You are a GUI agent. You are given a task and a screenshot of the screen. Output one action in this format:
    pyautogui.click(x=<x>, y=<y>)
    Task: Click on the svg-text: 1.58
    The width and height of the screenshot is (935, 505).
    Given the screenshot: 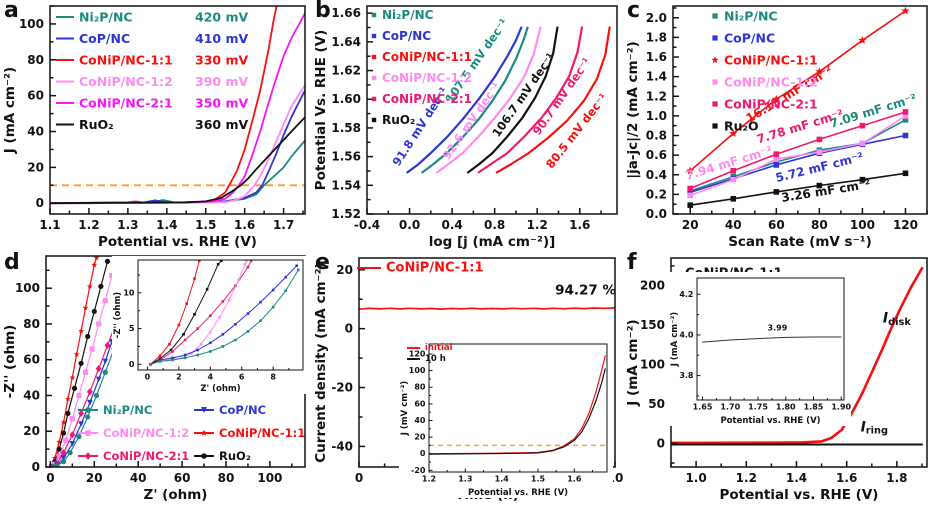 What is the action you would take?
    pyautogui.click(x=346, y=128)
    